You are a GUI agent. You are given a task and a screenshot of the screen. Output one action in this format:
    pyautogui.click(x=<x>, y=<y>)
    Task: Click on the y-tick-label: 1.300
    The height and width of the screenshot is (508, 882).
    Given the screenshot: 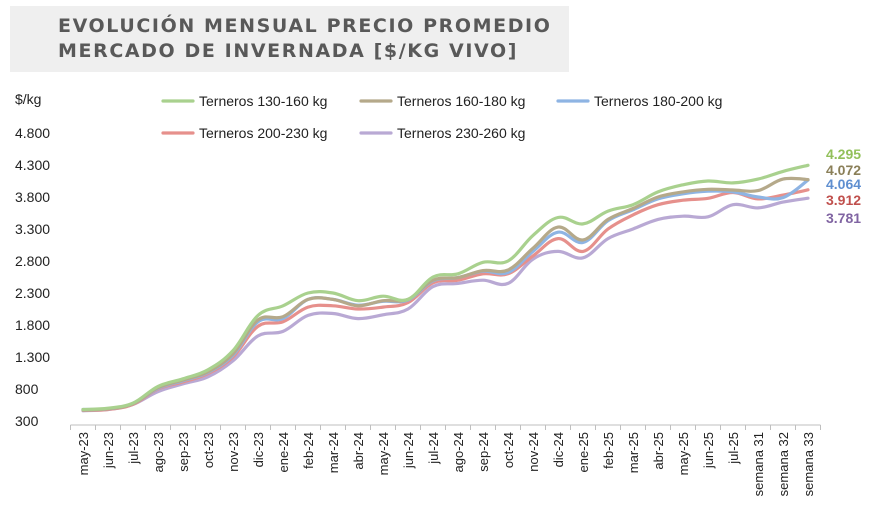 What is the action you would take?
    pyautogui.click(x=32, y=357)
    